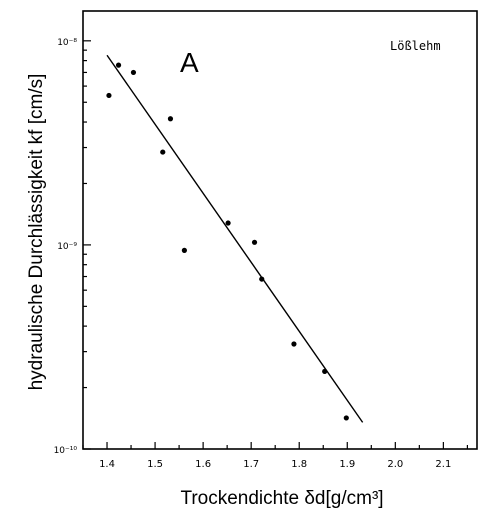  I want to click on x-tick-label: 1.4, so click(107, 464).